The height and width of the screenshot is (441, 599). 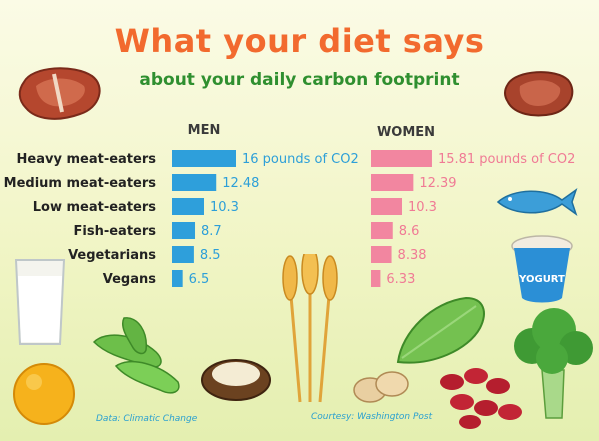 I want to click on category-label: Fish-eaters, so click(x=115, y=231).